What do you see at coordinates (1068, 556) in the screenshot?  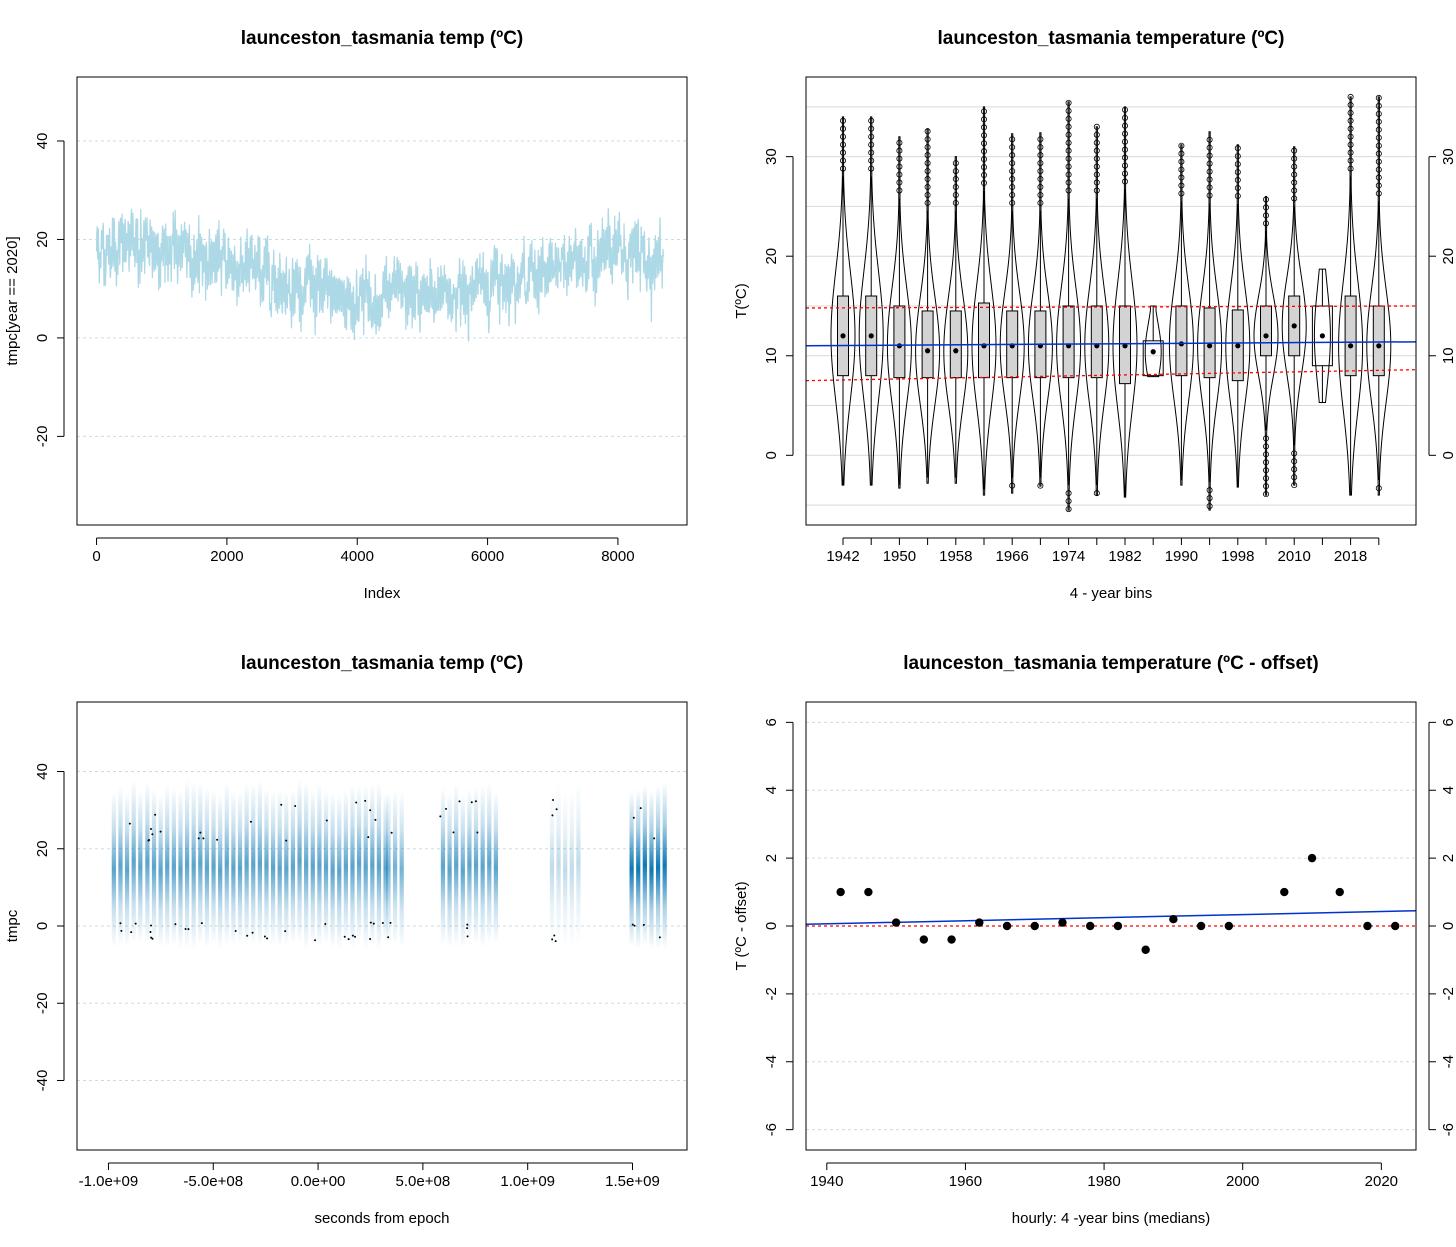 I see `x-tick-label: 1974` at bounding box center [1068, 556].